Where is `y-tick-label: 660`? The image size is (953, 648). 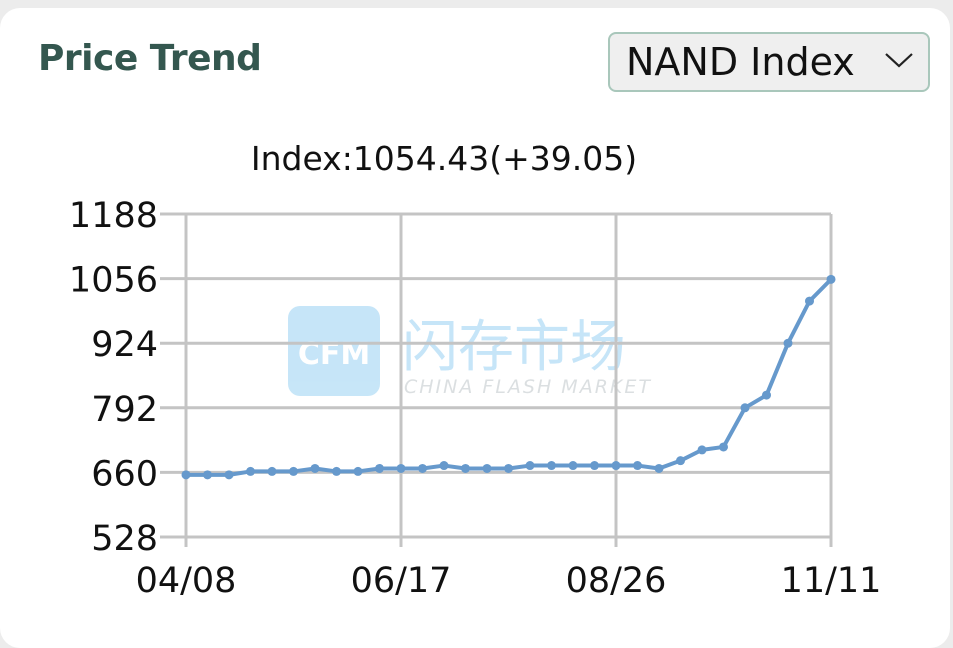
y-tick-label: 660 is located at coordinates (124, 474).